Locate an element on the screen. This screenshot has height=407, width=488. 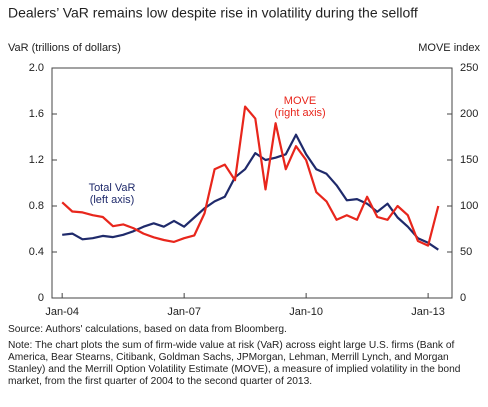
series-label: Total VaR (left axis) is located at coordinates (112, 194).